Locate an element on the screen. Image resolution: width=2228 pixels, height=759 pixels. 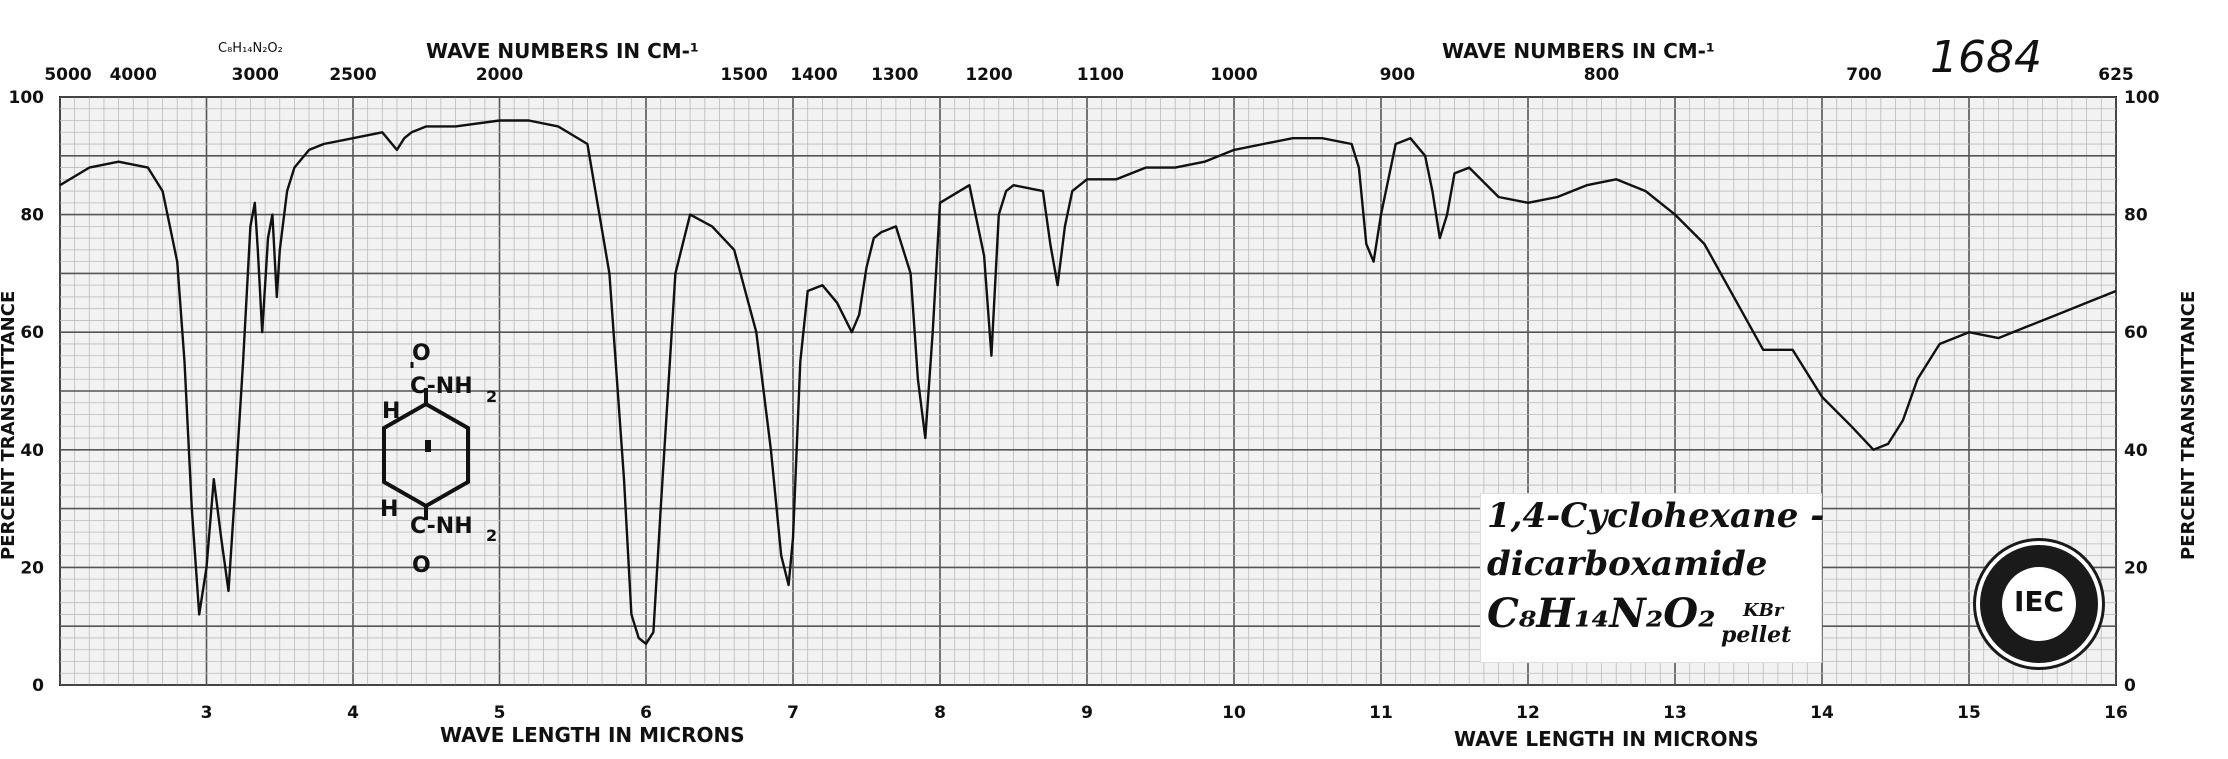
top-tick-label: 1000 is located at coordinates (1233, 75).